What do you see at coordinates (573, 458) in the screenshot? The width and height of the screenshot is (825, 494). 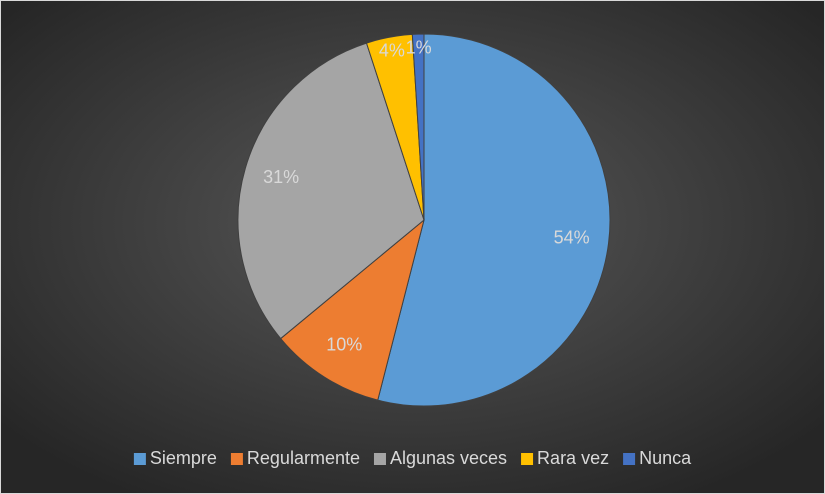 I see `legend-label: Rara vez` at bounding box center [573, 458].